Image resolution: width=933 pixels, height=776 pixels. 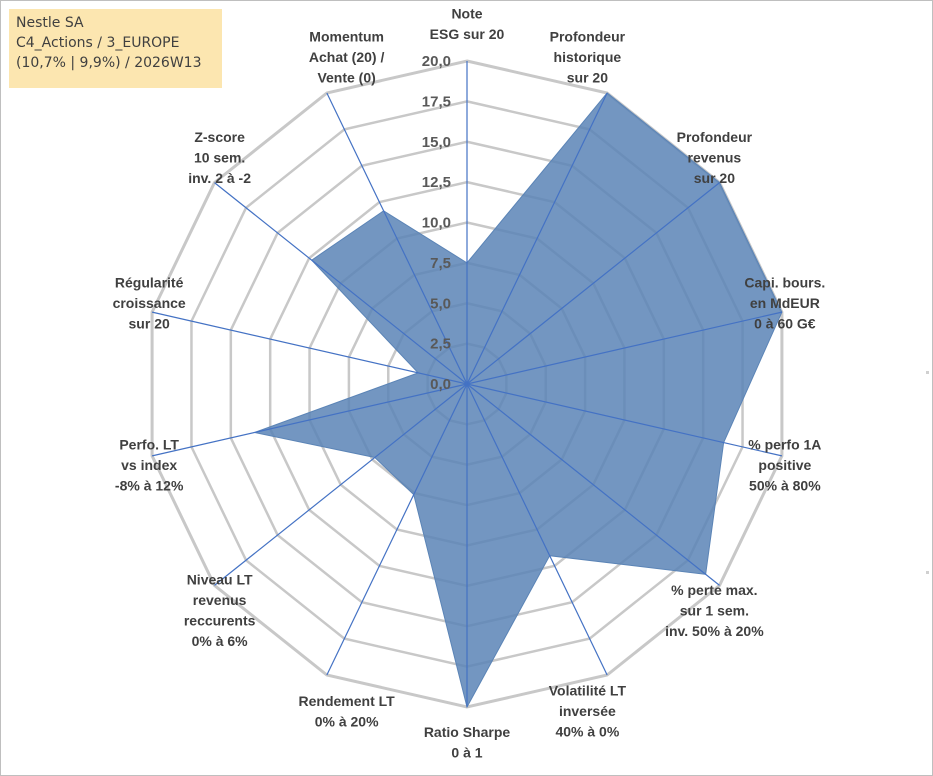 What do you see at coordinates (440, 303) in the screenshot?
I see `tick-label: 5,0` at bounding box center [440, 303].